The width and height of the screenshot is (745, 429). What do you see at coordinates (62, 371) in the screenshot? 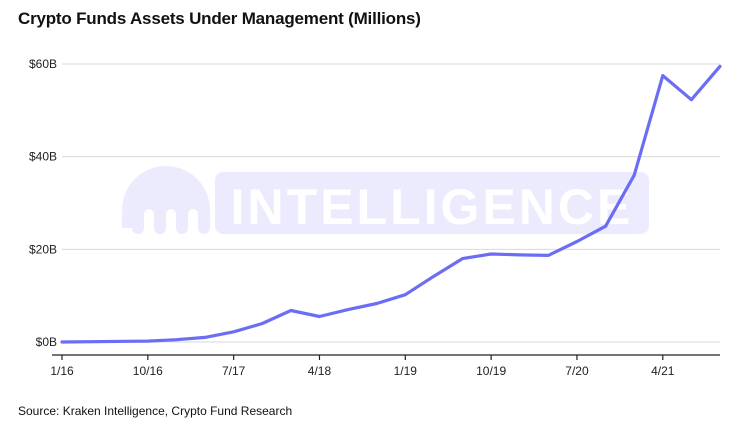
I see `x-tick-label: 1/16` at bounding box center [62, 371].